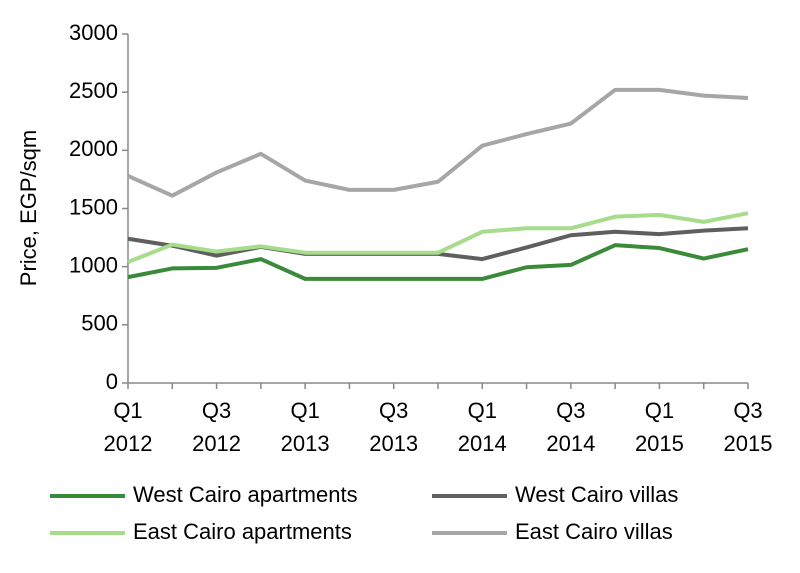 This screenshot has height=573, width=800. Describe the element at coordinates (571, 427) in the screenshot. I see `x-tick-label: Q3 2014` at that location.